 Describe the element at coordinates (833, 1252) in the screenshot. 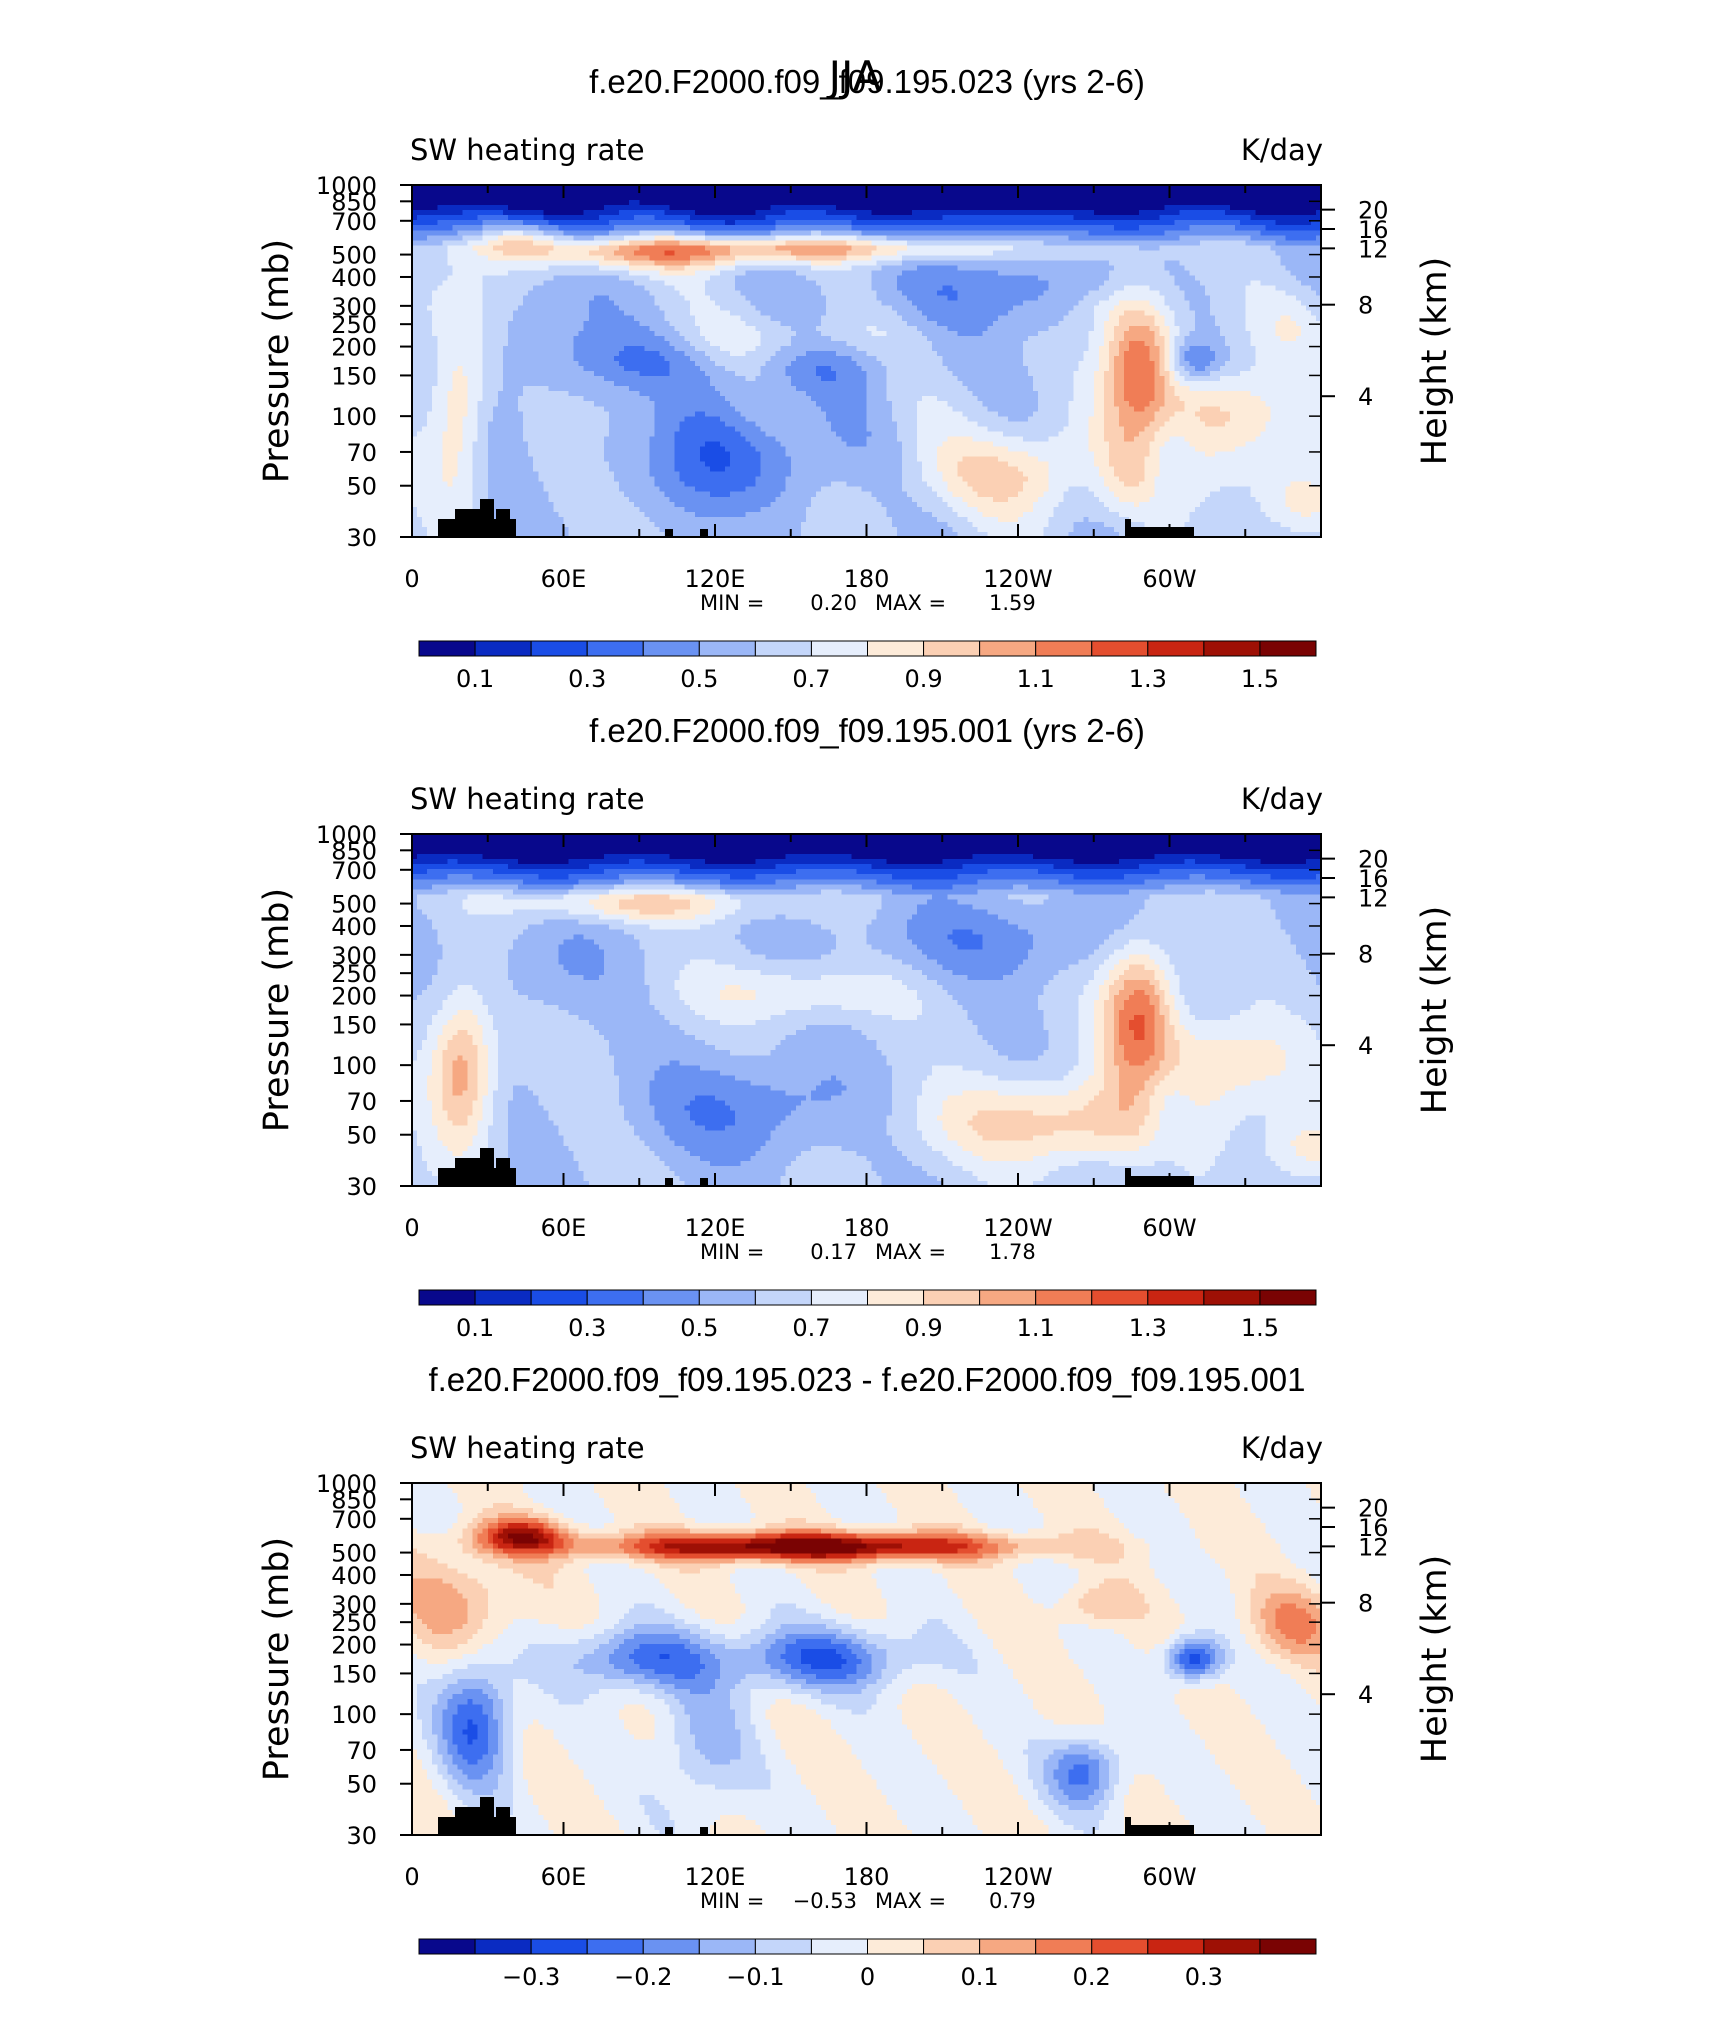

I see `min-value: 0.17` at that location.